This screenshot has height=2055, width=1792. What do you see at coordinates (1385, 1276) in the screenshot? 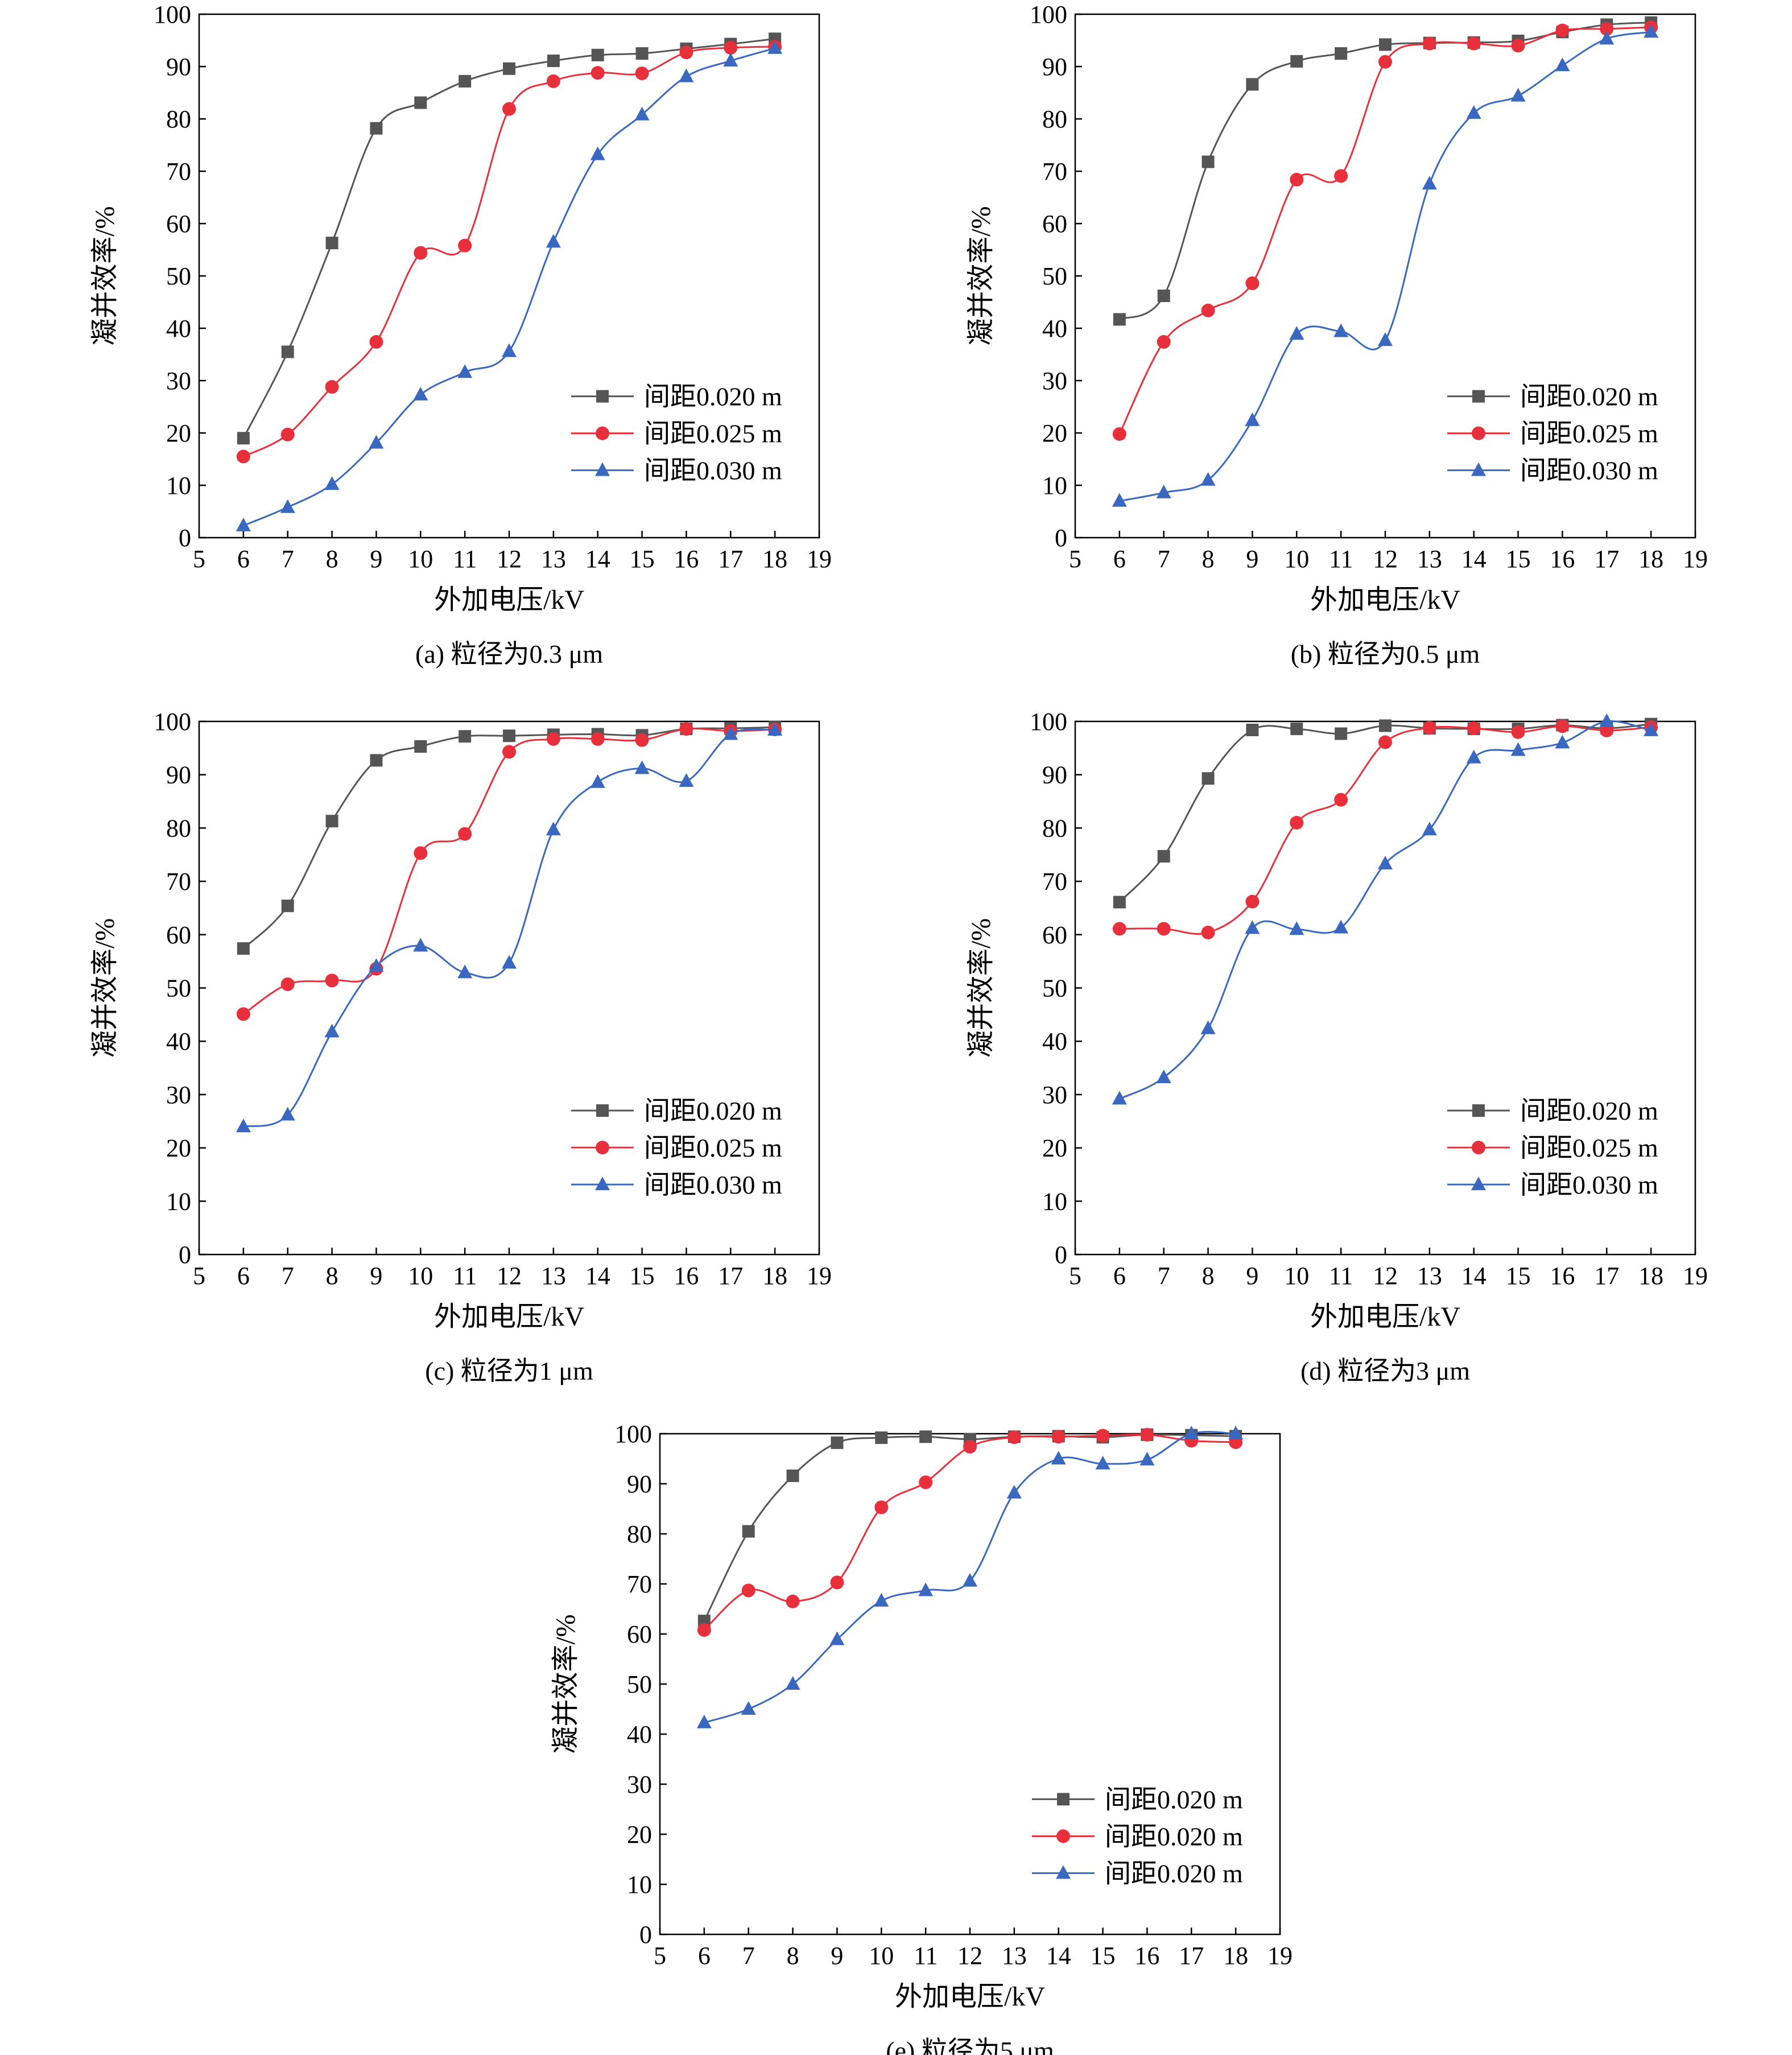
I see `x-tick-label: 12` at bounding box center [1385, 1276].